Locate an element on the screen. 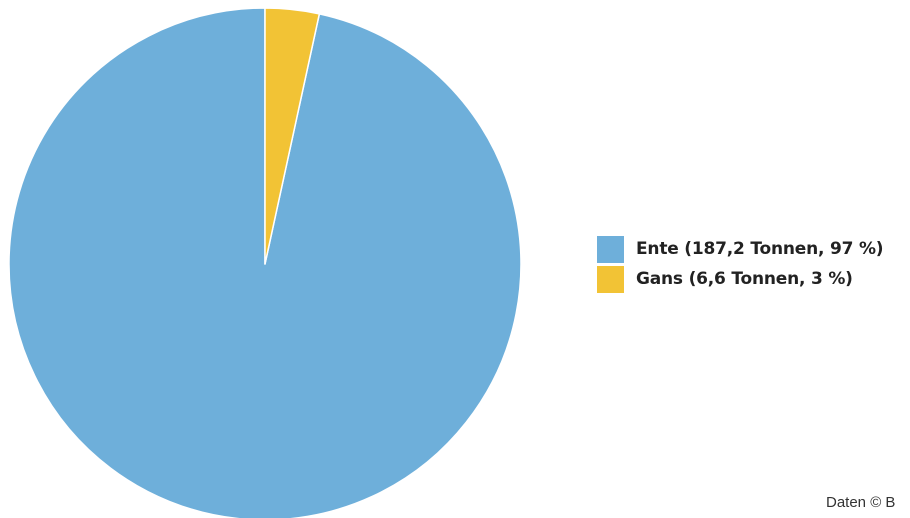 The height and width of the screenshot is (518, 910). legend-swatch-gans is located at coordinates (610, 279).